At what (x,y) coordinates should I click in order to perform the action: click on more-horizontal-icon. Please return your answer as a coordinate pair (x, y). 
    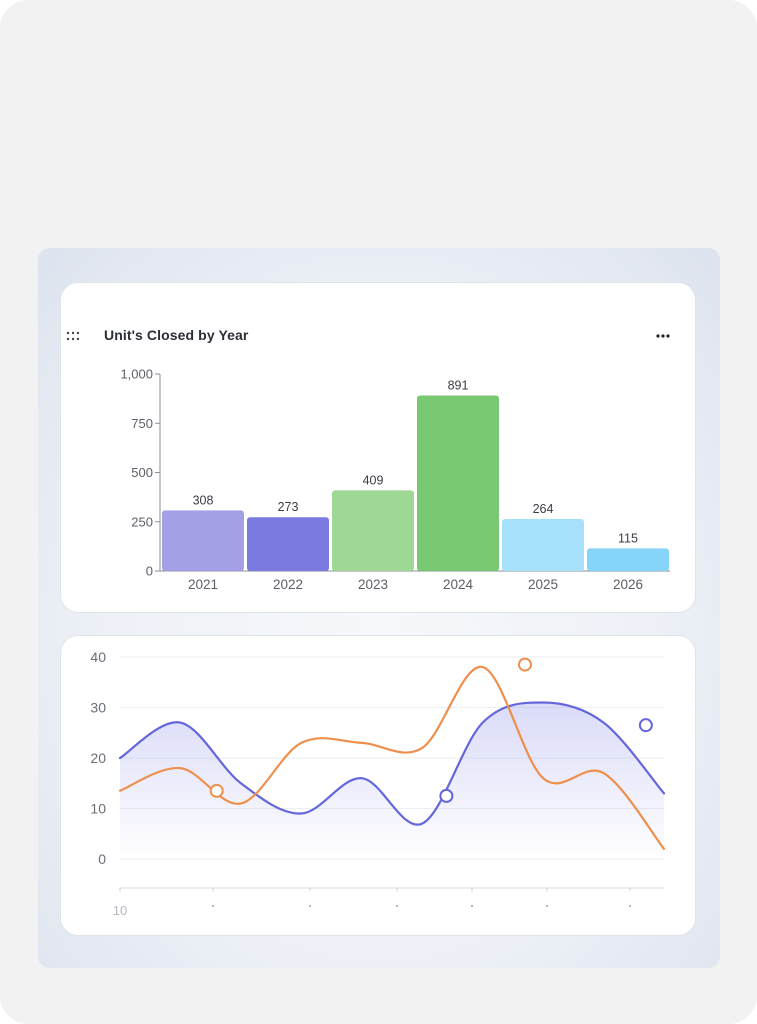
    Looking at the image, I should click on (663, 336).